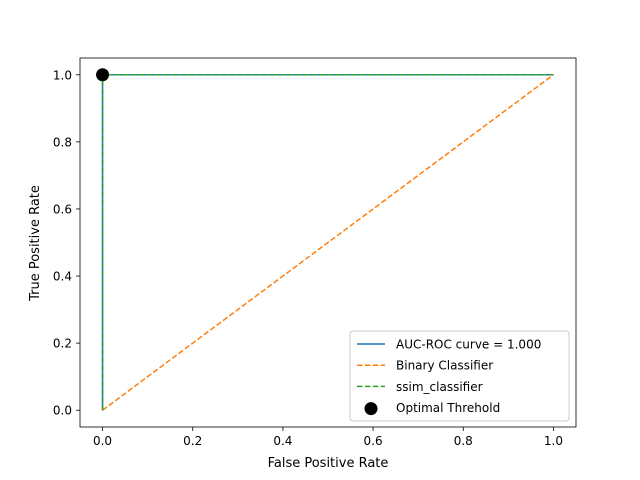 The width and height of the screenshot is (640, 480). What do you see at coordinates (371, 409) in the screenshot?
I see `legend-swatch` at bounding box center [371, 409].